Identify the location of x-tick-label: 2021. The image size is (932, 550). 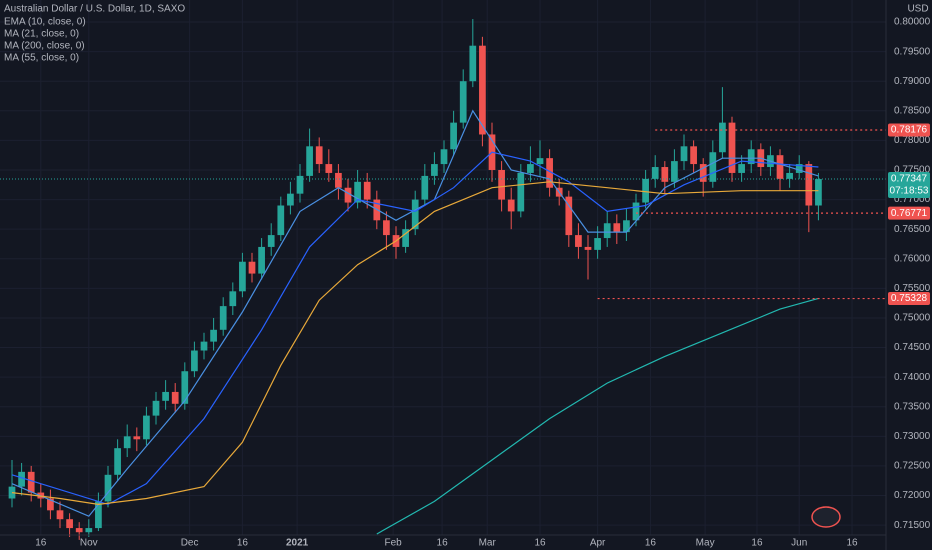
(297, 543).